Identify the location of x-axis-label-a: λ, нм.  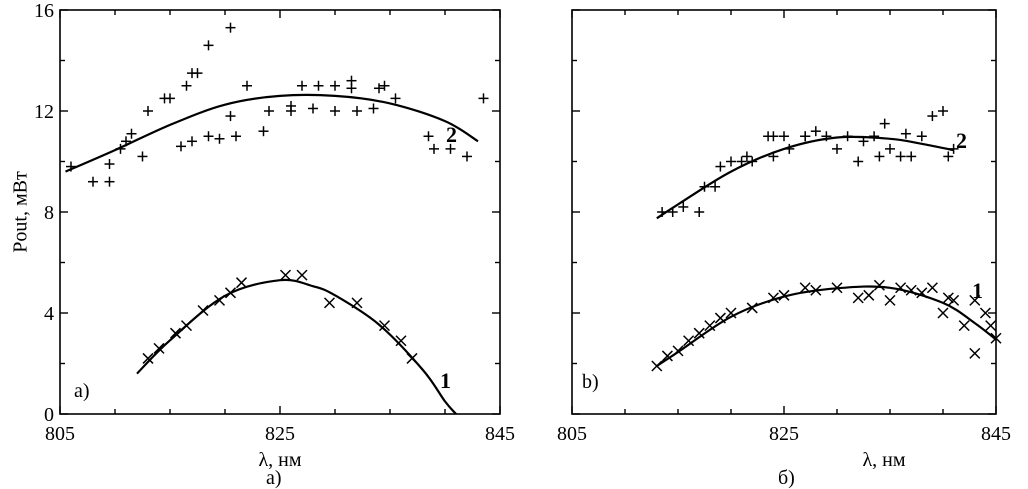
(279, 460).